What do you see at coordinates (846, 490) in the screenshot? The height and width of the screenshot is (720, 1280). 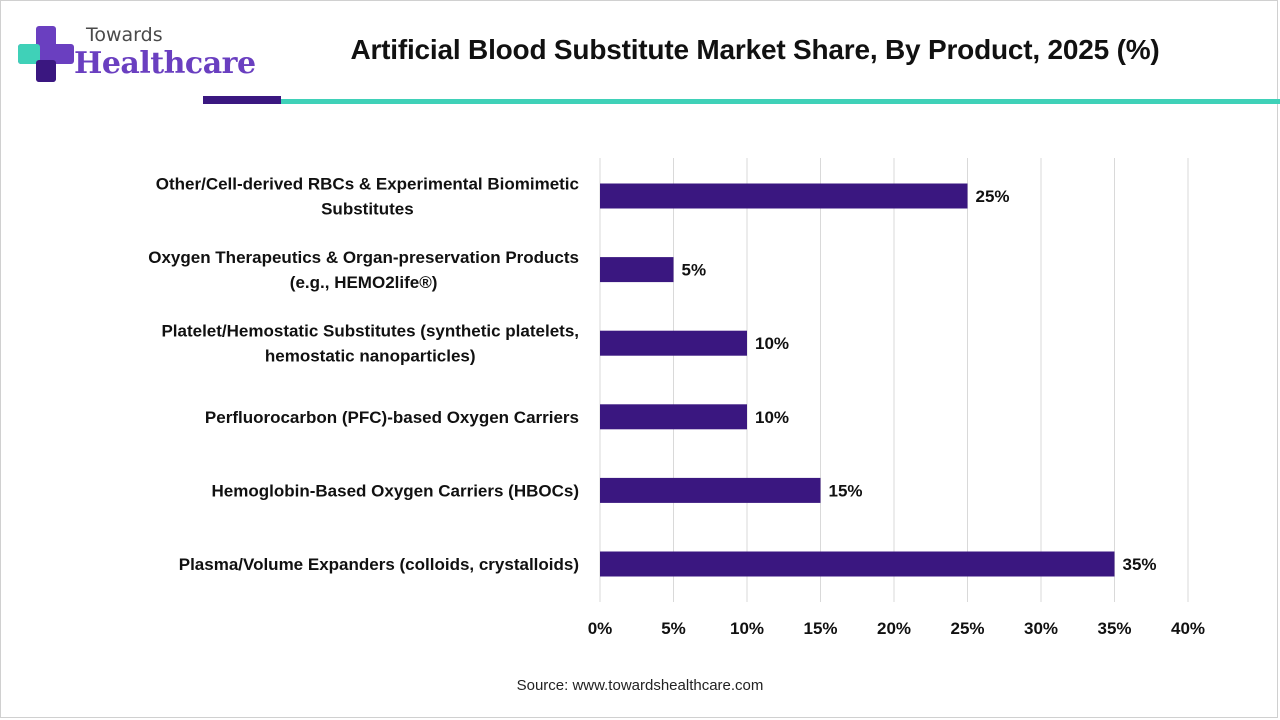 I see `bar-value-label: 15%` at bounding box center [846, 490].